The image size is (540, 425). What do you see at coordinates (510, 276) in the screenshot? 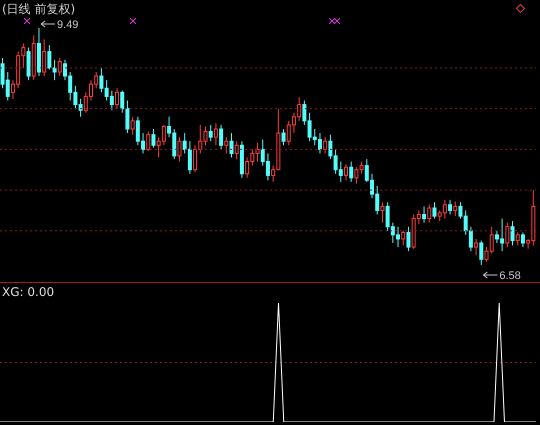
I see `text: 6.58` at bounding box center [510, 276].